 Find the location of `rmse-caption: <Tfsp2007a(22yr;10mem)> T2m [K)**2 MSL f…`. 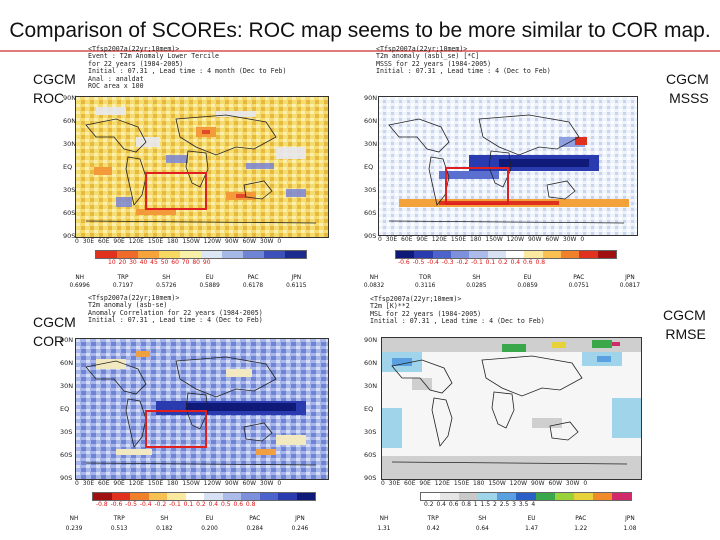

rmse-caption: <Tfsp2007a(22yr;10mem)> T2m [K)**2 MSL f… is located at coordinates (457, 310).